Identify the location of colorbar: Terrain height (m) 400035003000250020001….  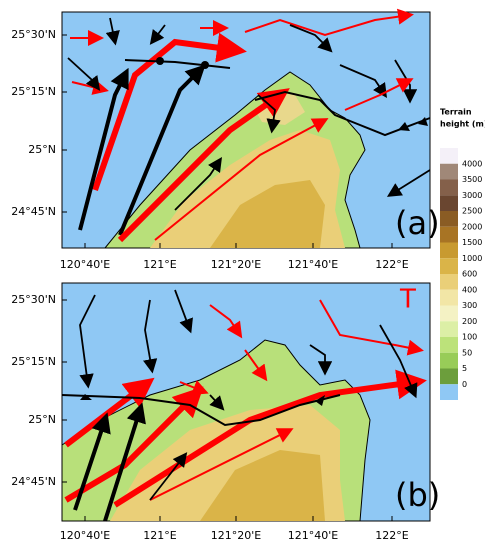
(462, 254).